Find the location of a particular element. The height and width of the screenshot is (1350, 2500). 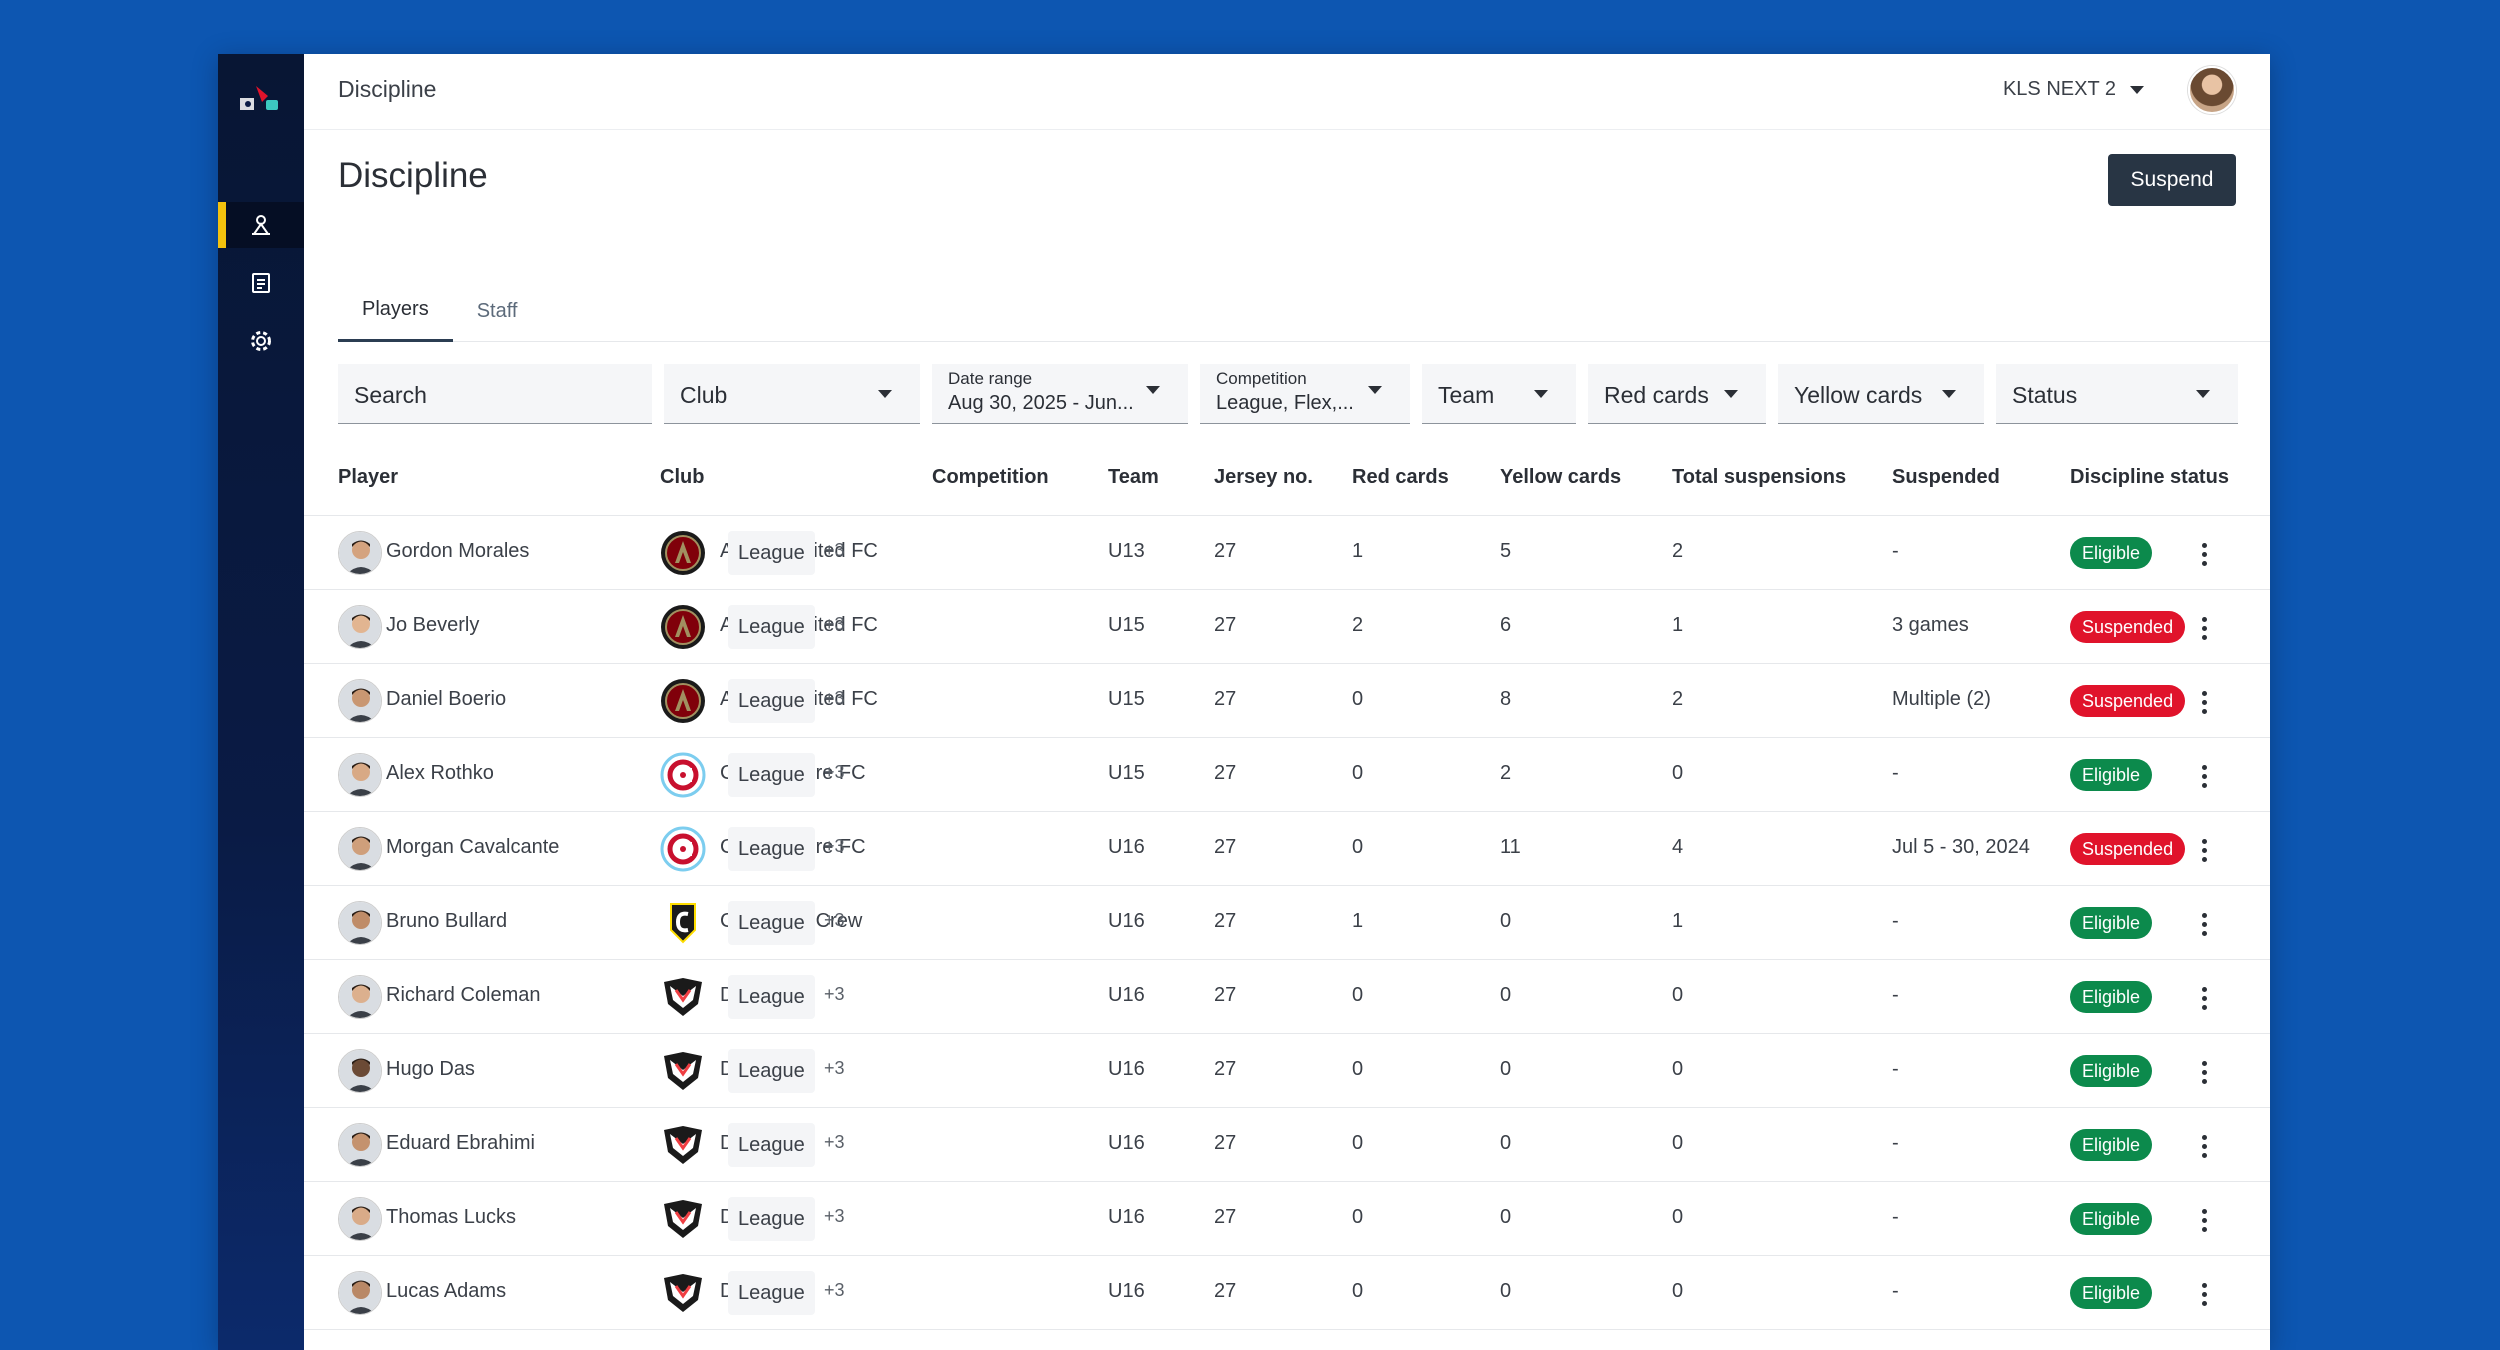

column-suspended: Suspended is located at coordinates (1946, 477).